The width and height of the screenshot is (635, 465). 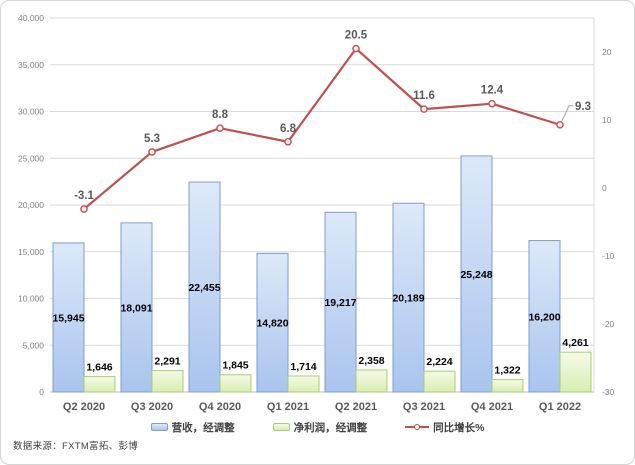 I want to click on revenue-bar-label: 14,820, so click(x=272, y=324).